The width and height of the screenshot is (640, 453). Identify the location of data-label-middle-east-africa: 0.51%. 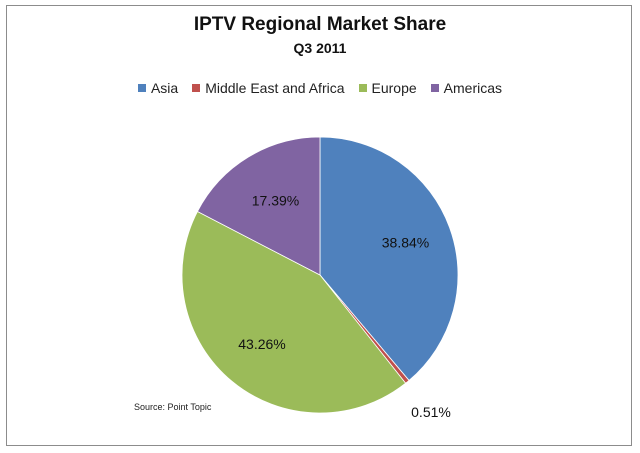
(431, 412).